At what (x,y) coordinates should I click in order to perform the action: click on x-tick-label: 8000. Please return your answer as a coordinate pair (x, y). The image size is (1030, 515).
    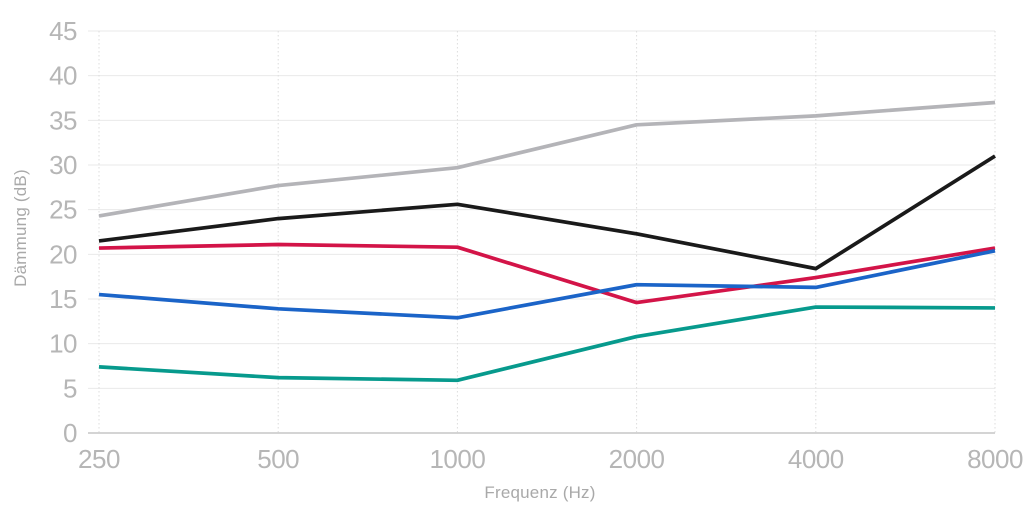
    Looking at the image, I should click on (995, 459).